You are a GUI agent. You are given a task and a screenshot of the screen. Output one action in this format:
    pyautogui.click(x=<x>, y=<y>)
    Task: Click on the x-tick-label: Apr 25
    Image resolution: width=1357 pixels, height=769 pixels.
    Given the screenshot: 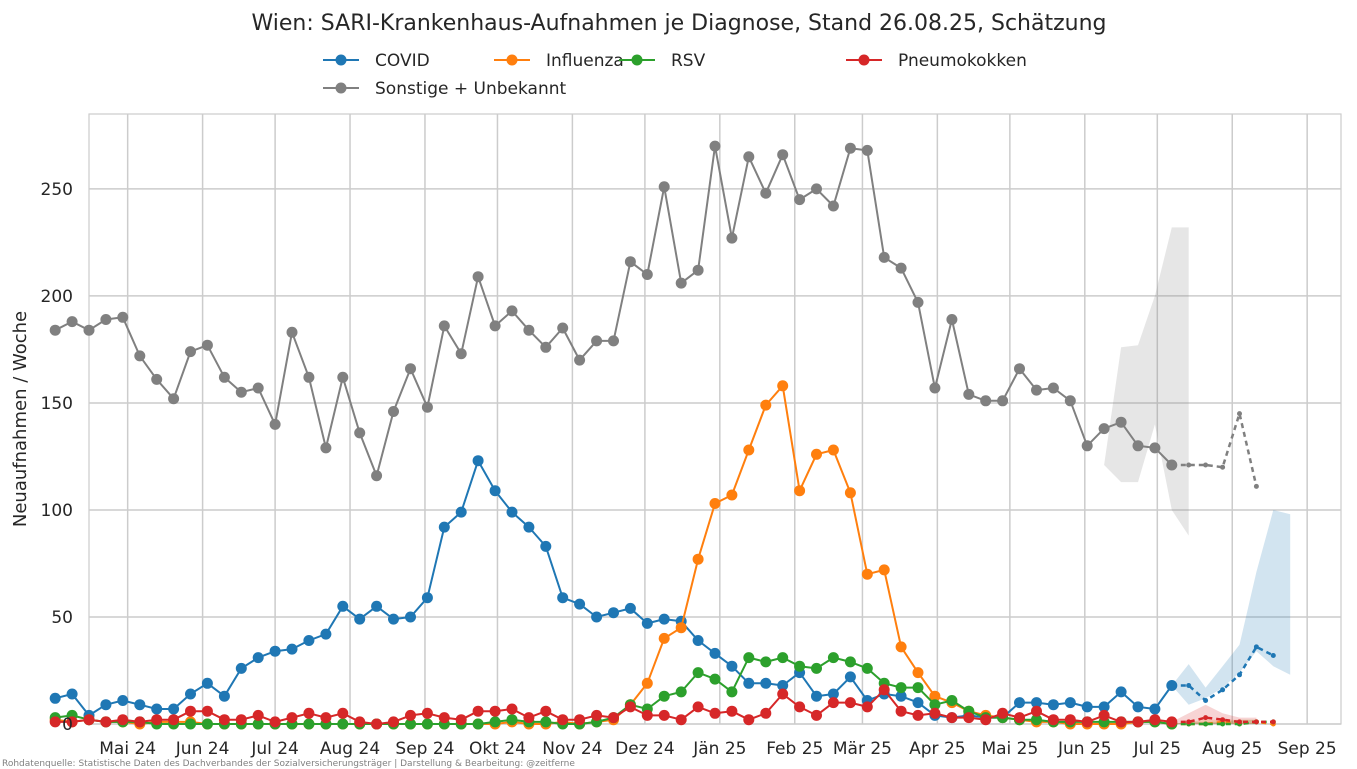 What is the action you would take?
    pyautogui.click(x=937, y=749)
    